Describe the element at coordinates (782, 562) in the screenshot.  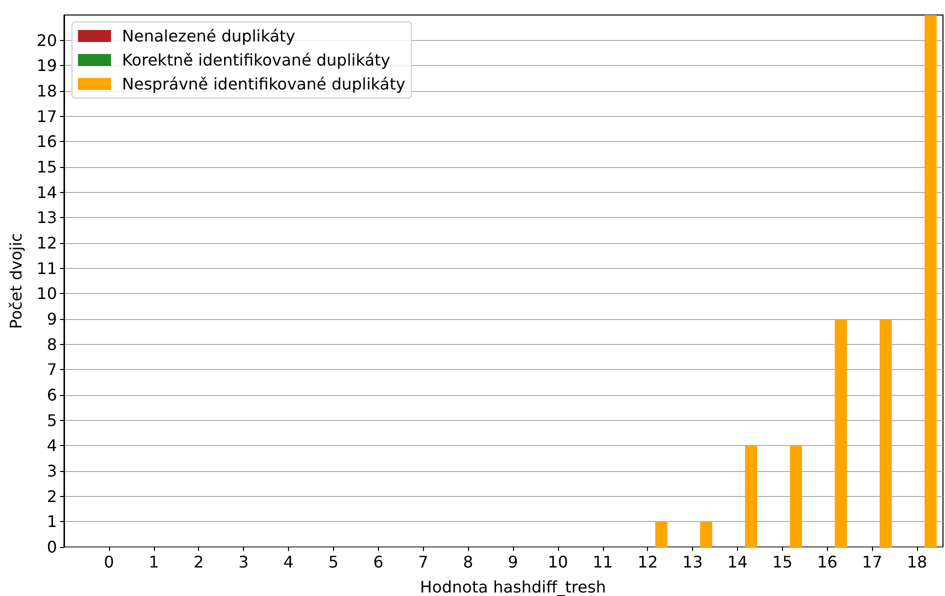
I see `x-tick-label: 15` at that location.